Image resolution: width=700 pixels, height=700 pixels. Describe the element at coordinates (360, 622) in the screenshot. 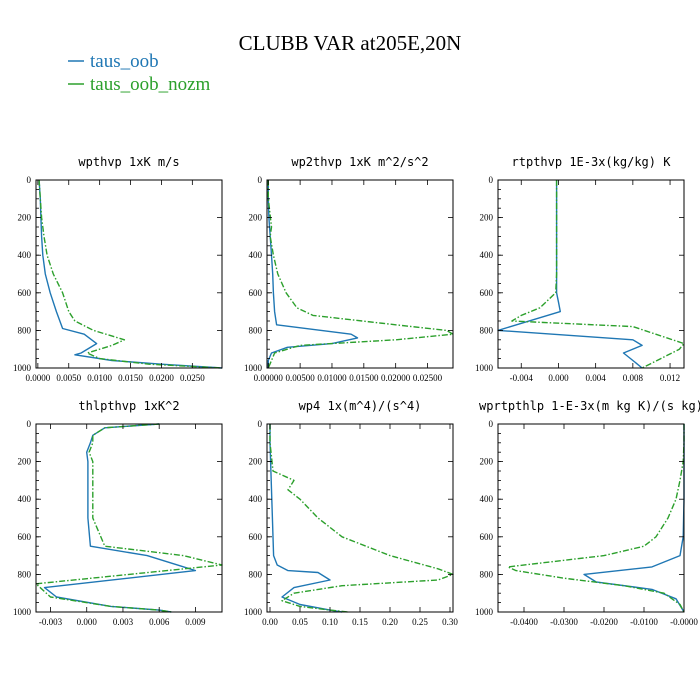

I see `x-tick-label: 0.15` at that location.